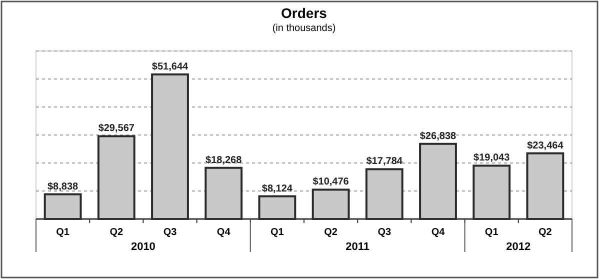 The width and height of the screenshot is (599, 279). What do you see at coordinates (331, 182) in the screenshot?
I see `data-label: $10,476` at bounding box center [331, 182].